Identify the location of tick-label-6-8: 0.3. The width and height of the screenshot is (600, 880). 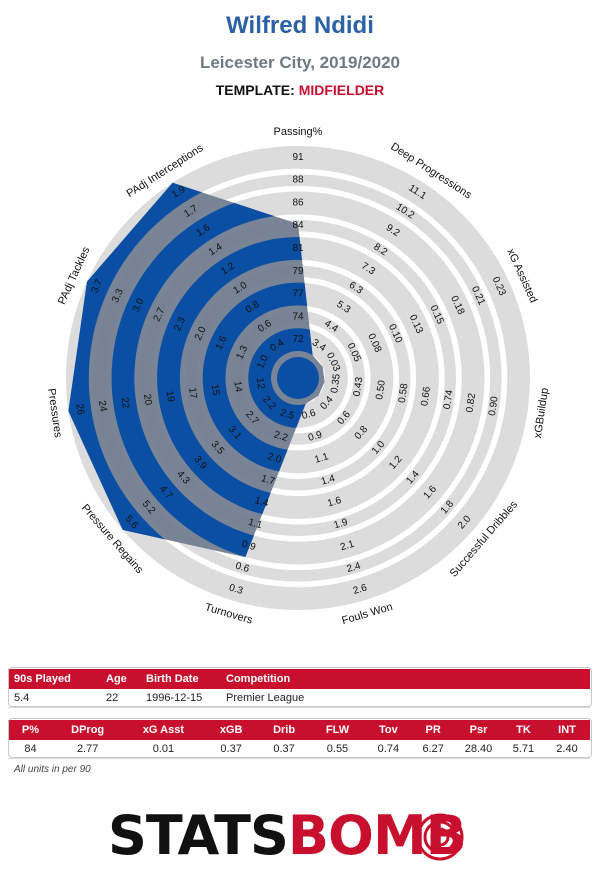
(236, 589).